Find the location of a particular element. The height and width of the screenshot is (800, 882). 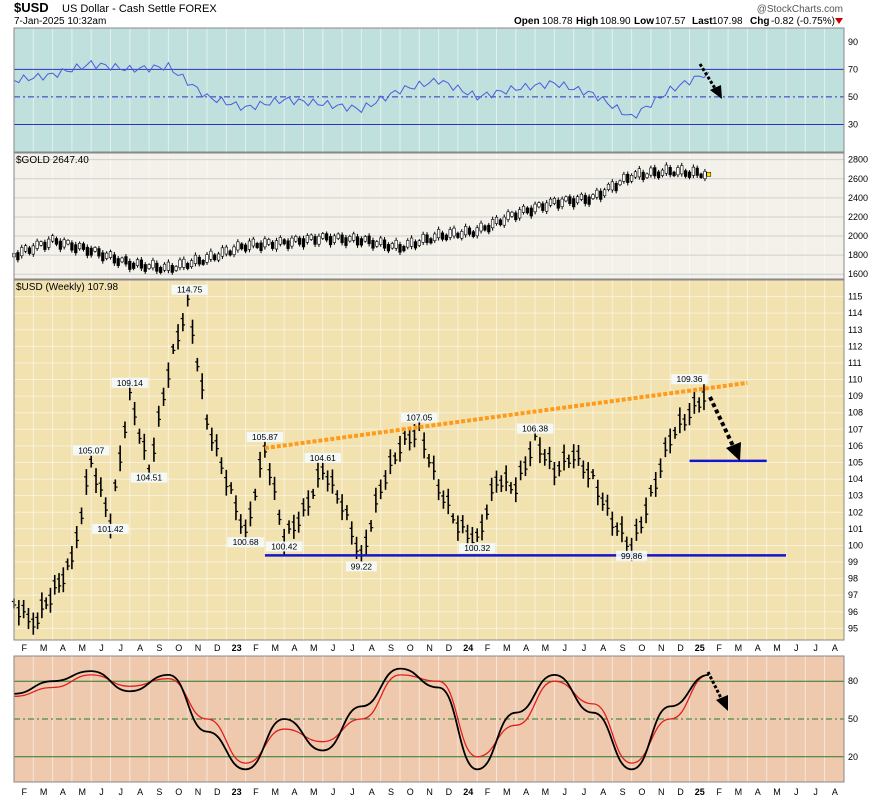

stoch-slow-line is located at coordinates (361, 719).